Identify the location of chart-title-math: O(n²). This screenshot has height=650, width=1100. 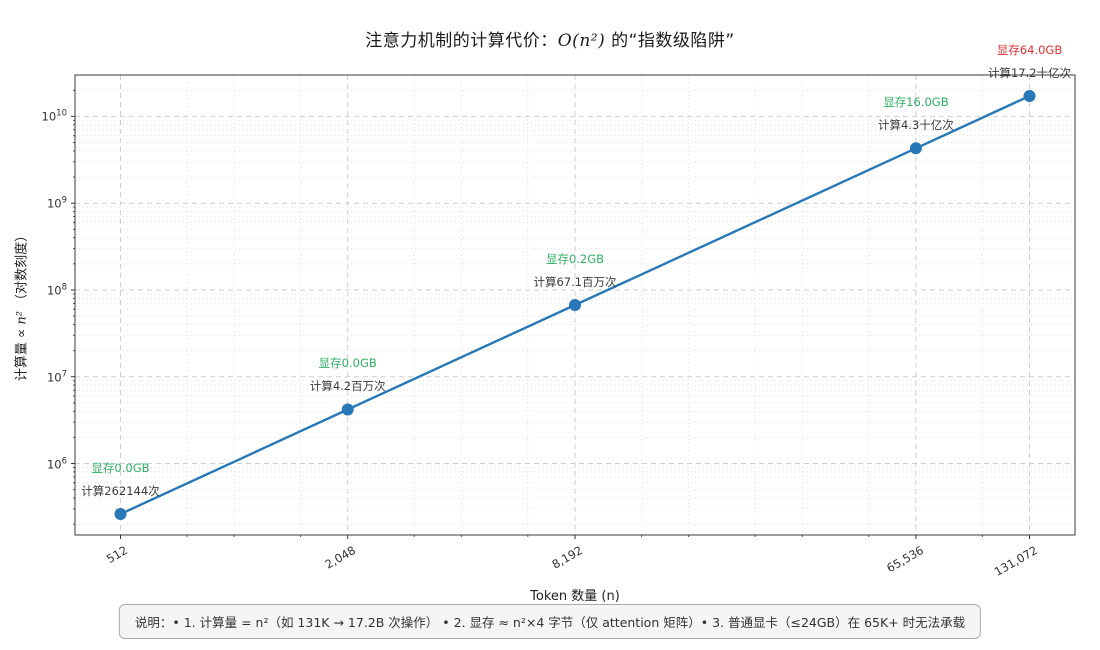
(581, 41).